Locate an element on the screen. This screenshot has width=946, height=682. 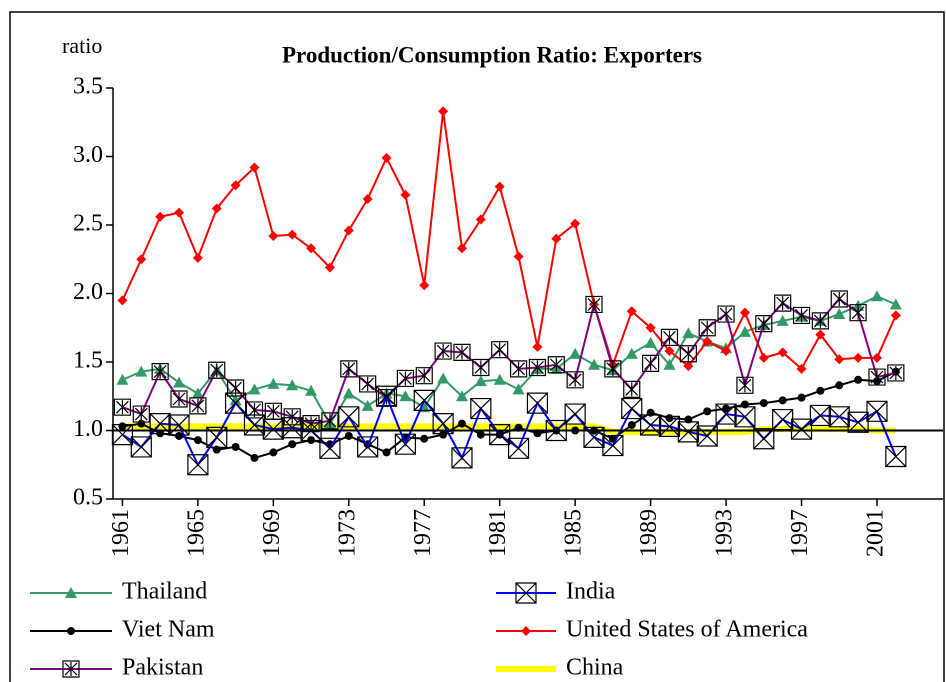
legend-item: United States of America is located at coordinates (652, 630).